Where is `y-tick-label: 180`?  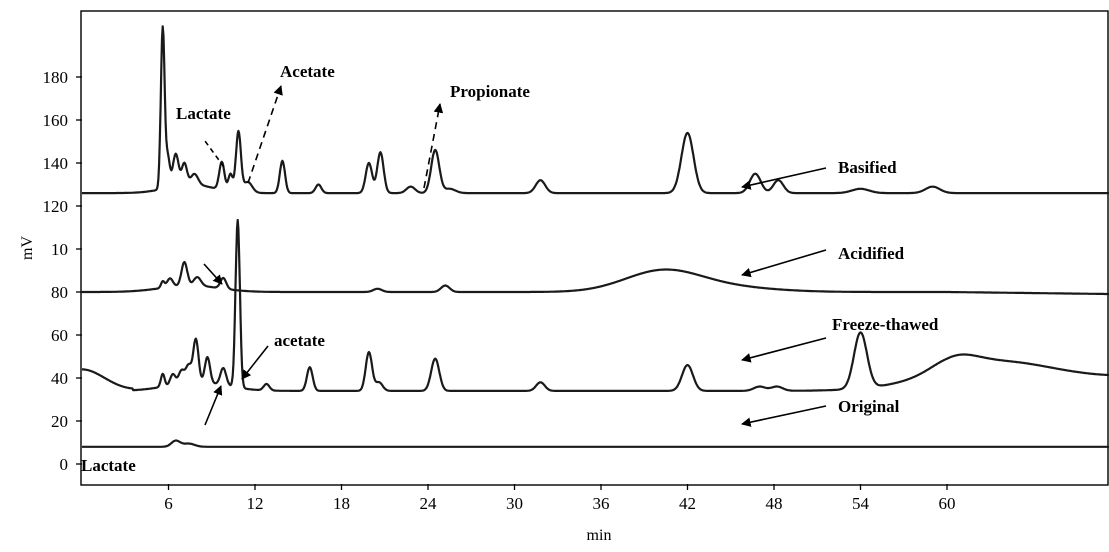 y-tick-label: 180 is located at coordinates (56, 77).